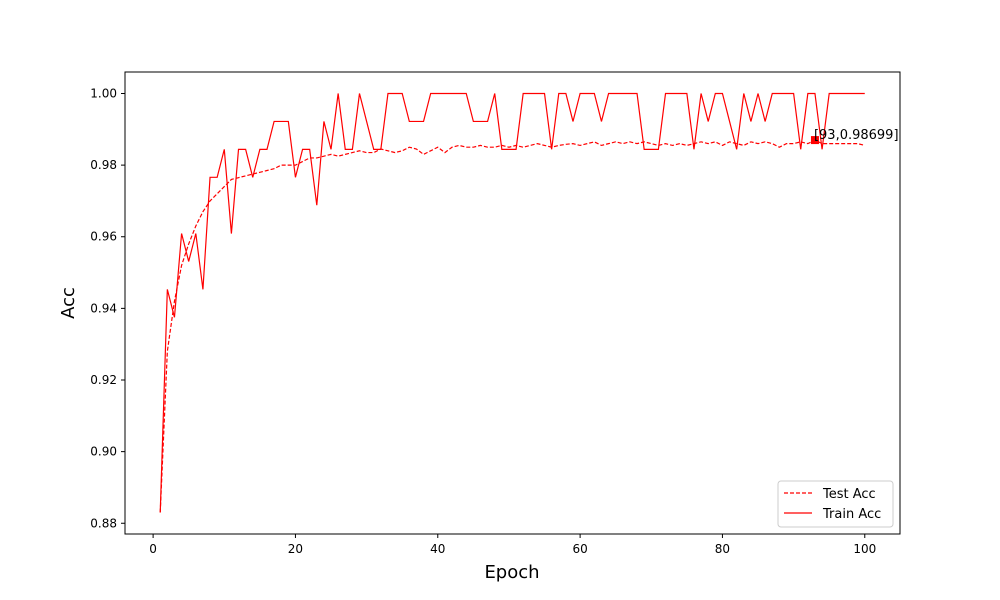  What do you see at coordinates (814, 140) in the screenshot?
I see `annotation-marker` at bounding box center [814, 140].